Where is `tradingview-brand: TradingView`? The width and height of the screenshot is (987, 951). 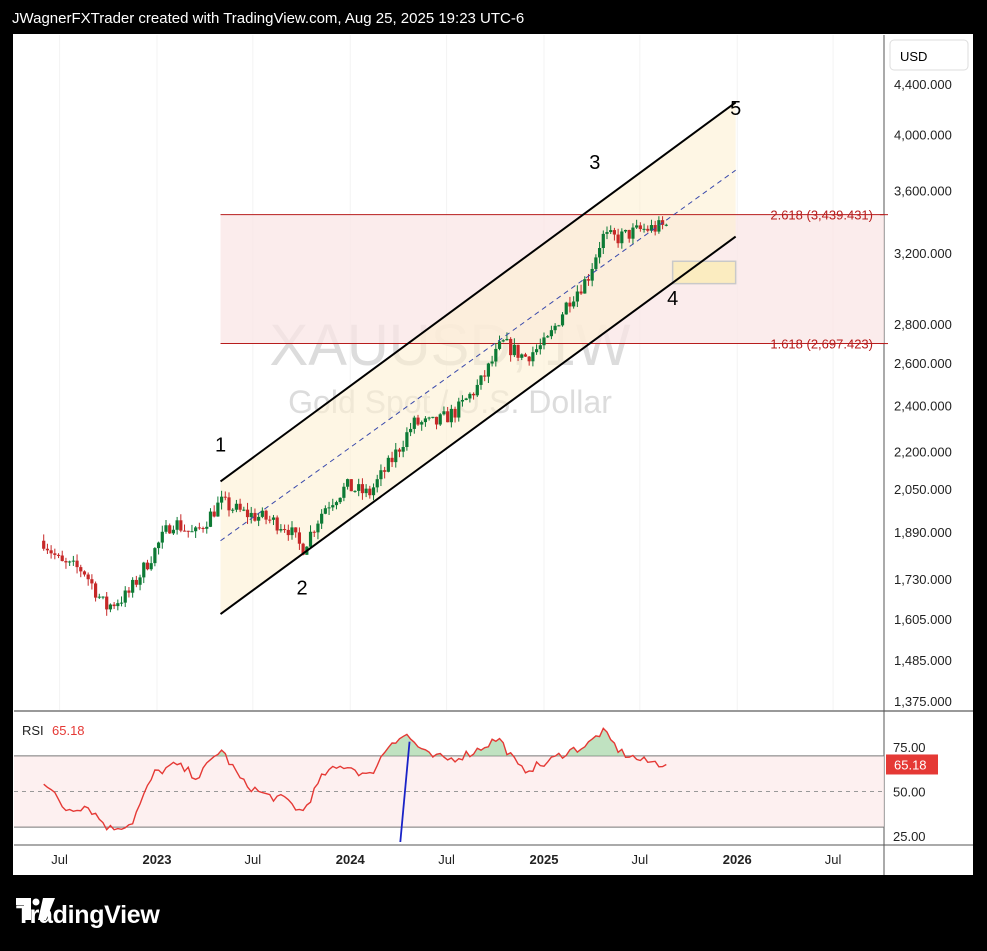
tradingview-brand: TradingView is located at coordinates (88, 915).